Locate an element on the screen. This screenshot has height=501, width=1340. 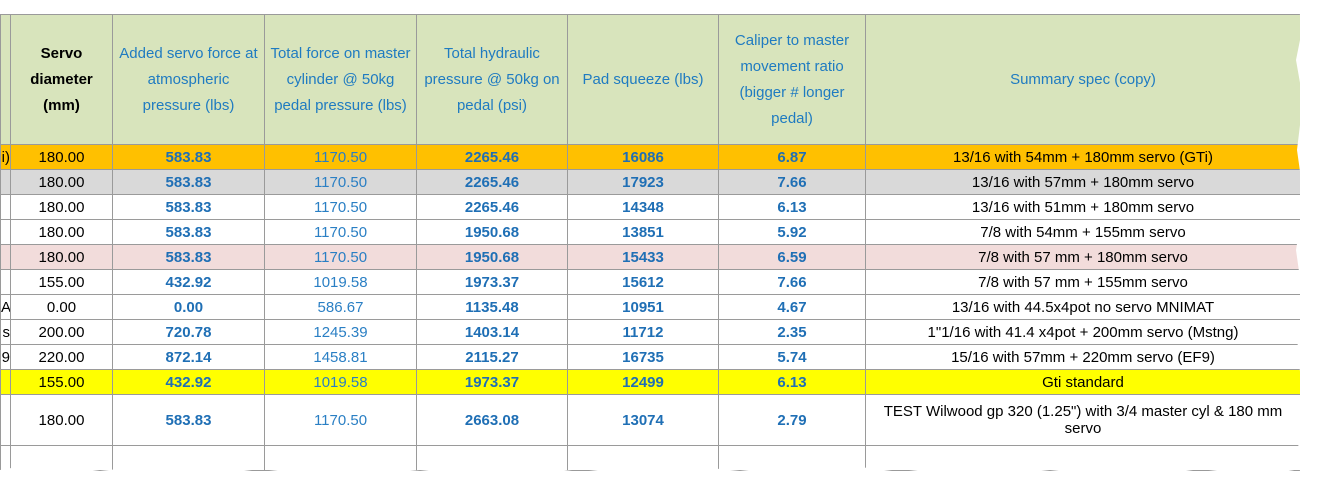
cell: 6.87 is located at coordinates (792, 157).